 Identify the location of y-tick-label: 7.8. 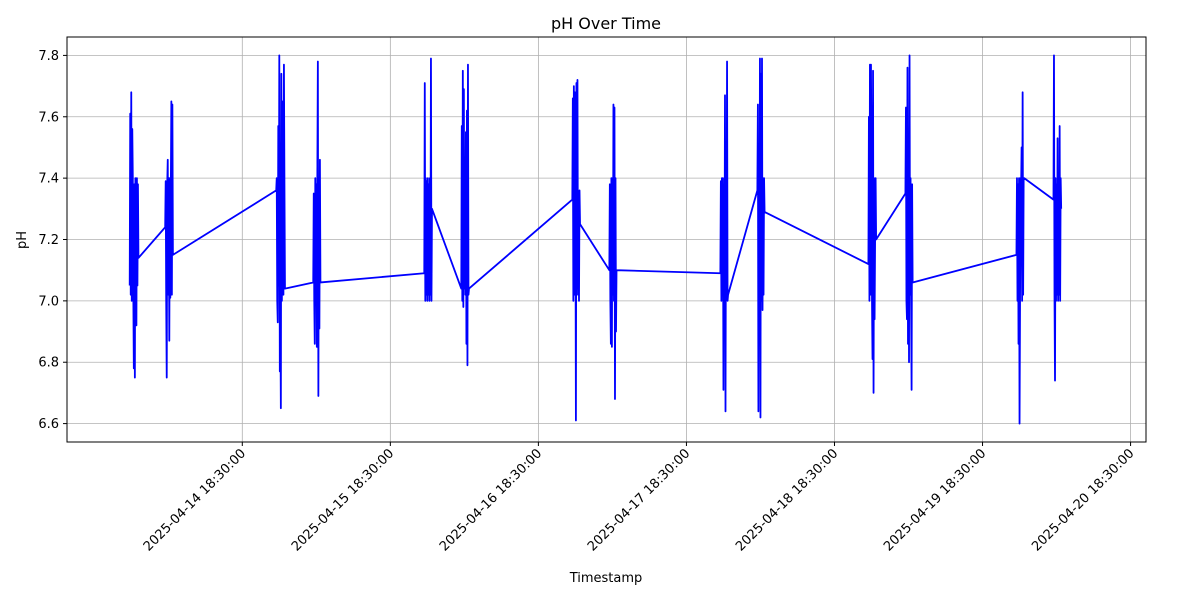
(48, 56).